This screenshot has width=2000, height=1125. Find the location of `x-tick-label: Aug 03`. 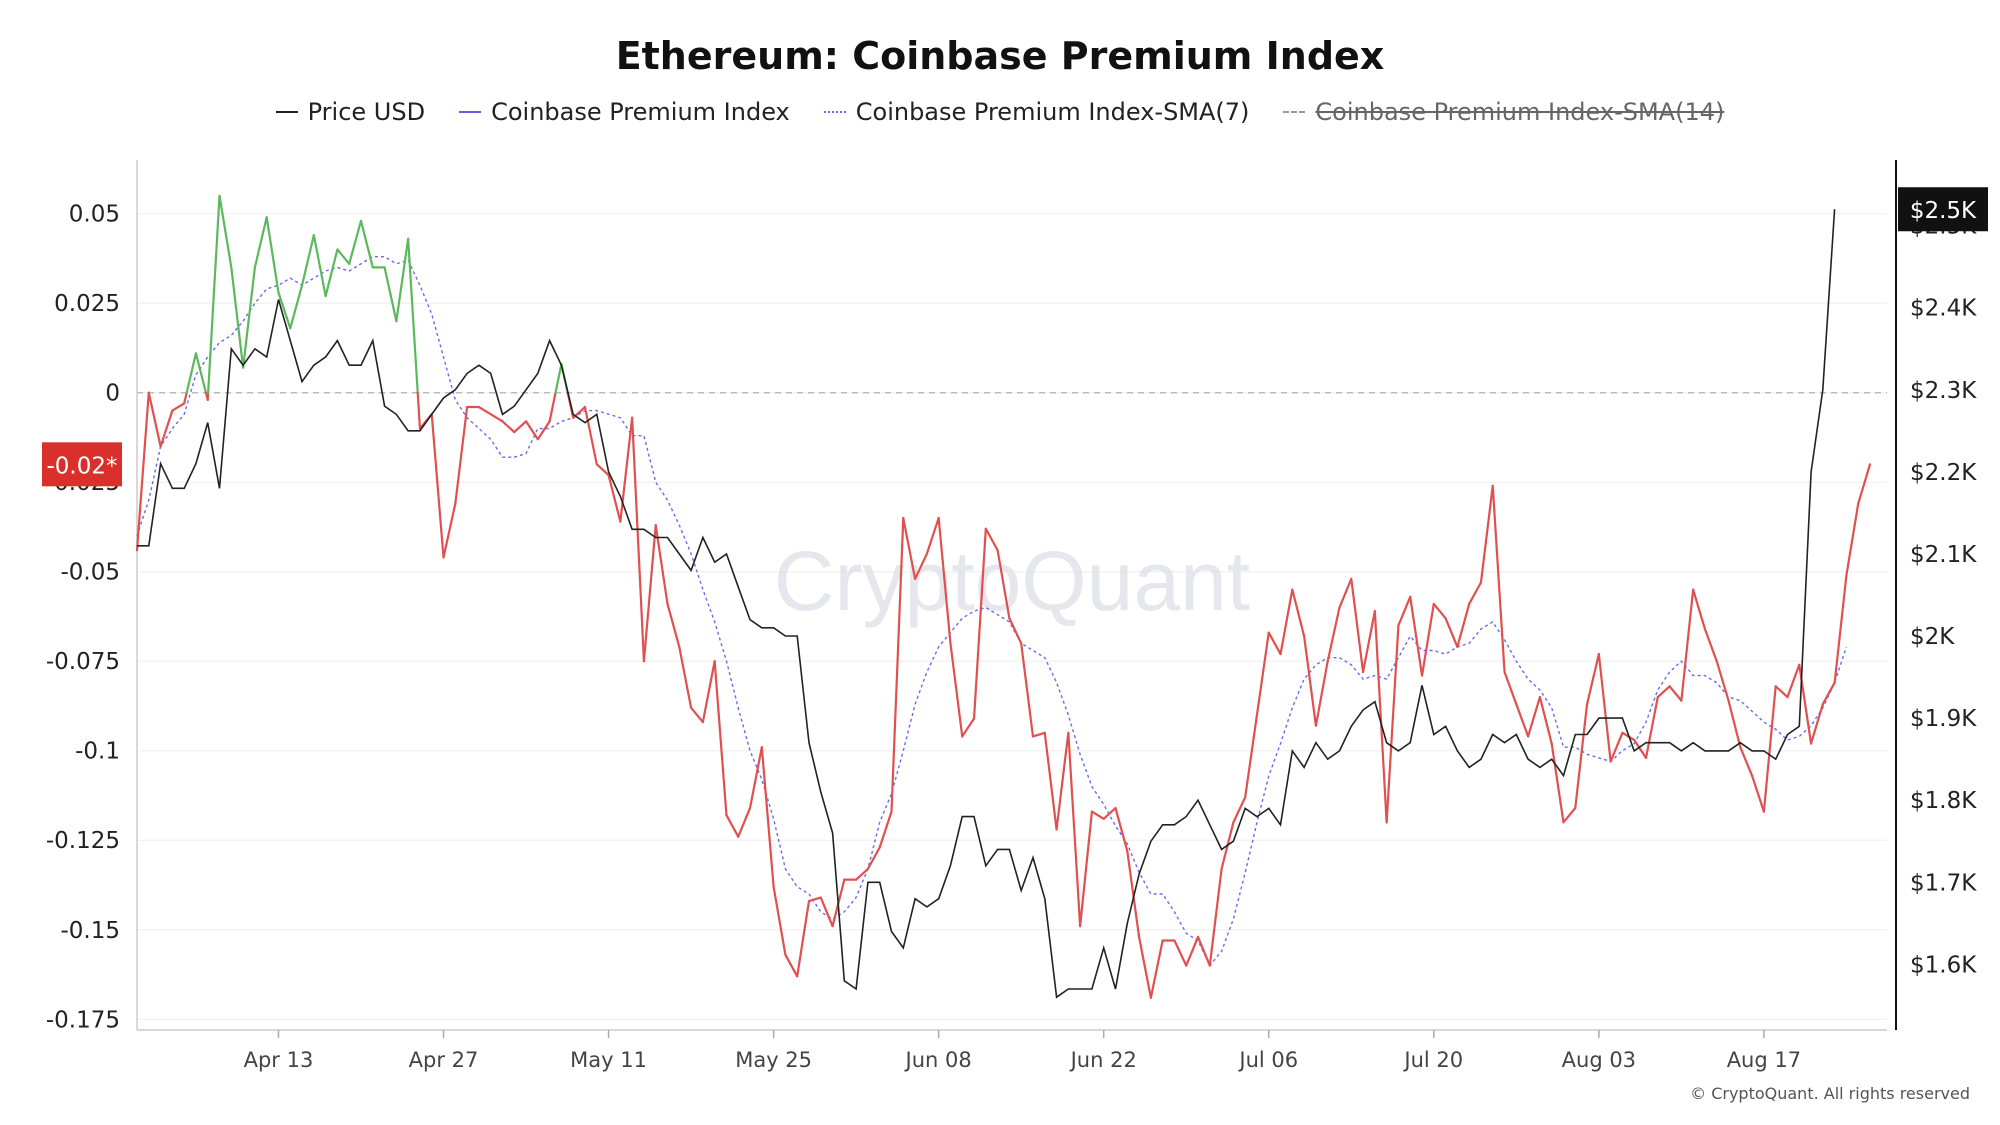

x-tick-label: Aug 03 is located at coordinates (1599, 1060).